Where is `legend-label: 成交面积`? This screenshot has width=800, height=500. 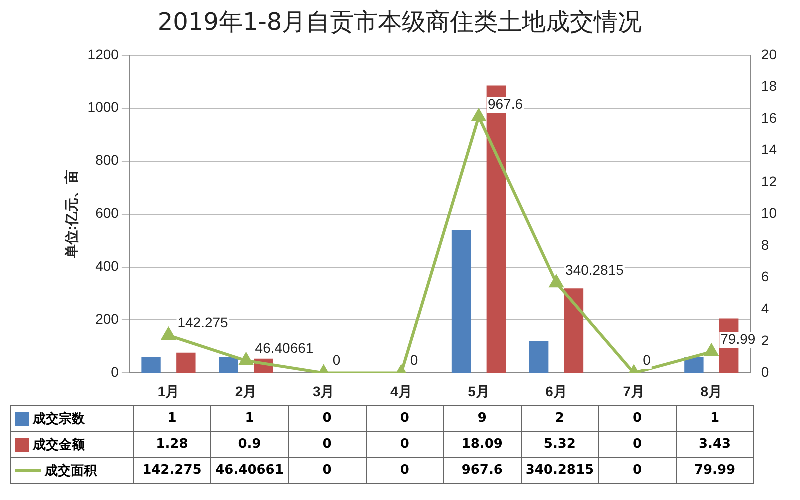
legend-label: 成交面积 is located at coordinates (72, 471).